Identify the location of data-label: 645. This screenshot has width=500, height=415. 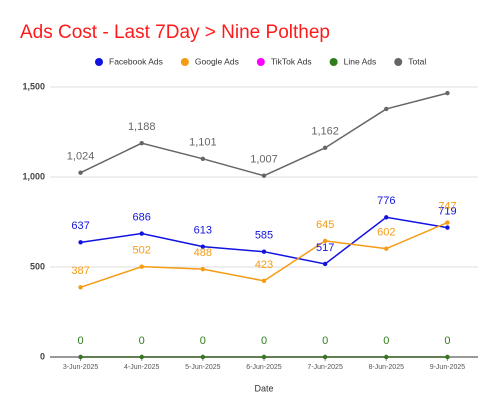
(325, 225).